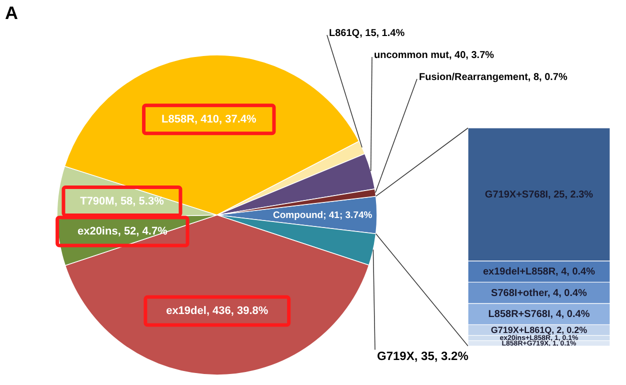  I want to click on slice-label: L861Q, 15, 1.4%, so click(367, 33).